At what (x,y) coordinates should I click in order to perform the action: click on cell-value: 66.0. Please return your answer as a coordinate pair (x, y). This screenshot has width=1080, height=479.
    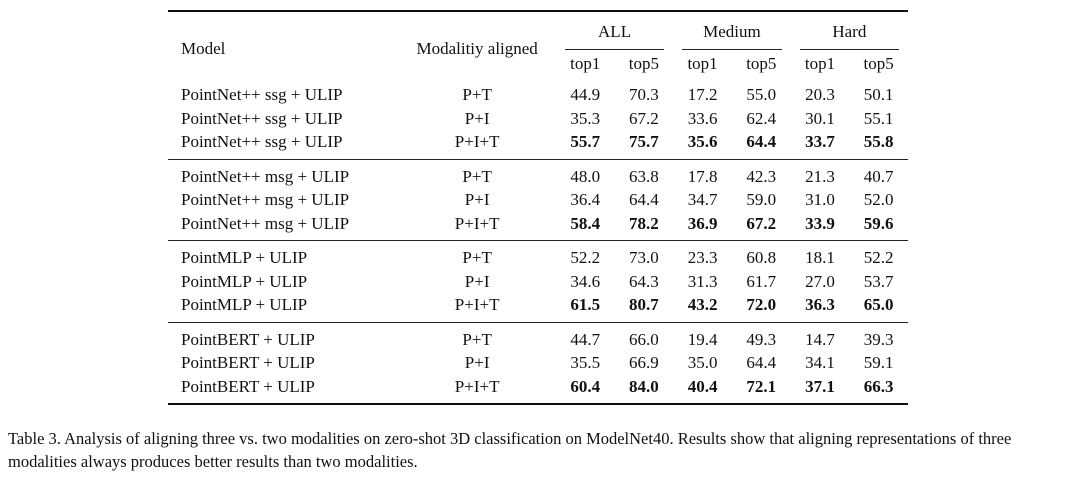
    Looking at the image, I should click on (644, 336).